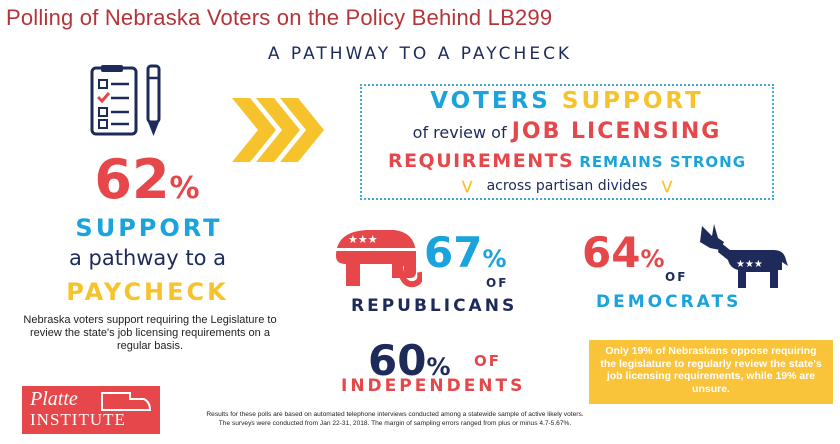  Describe the element at coordinates (78, 419) in the screenshot. I see `logo-text-institute: INSTITUTE` at that location.